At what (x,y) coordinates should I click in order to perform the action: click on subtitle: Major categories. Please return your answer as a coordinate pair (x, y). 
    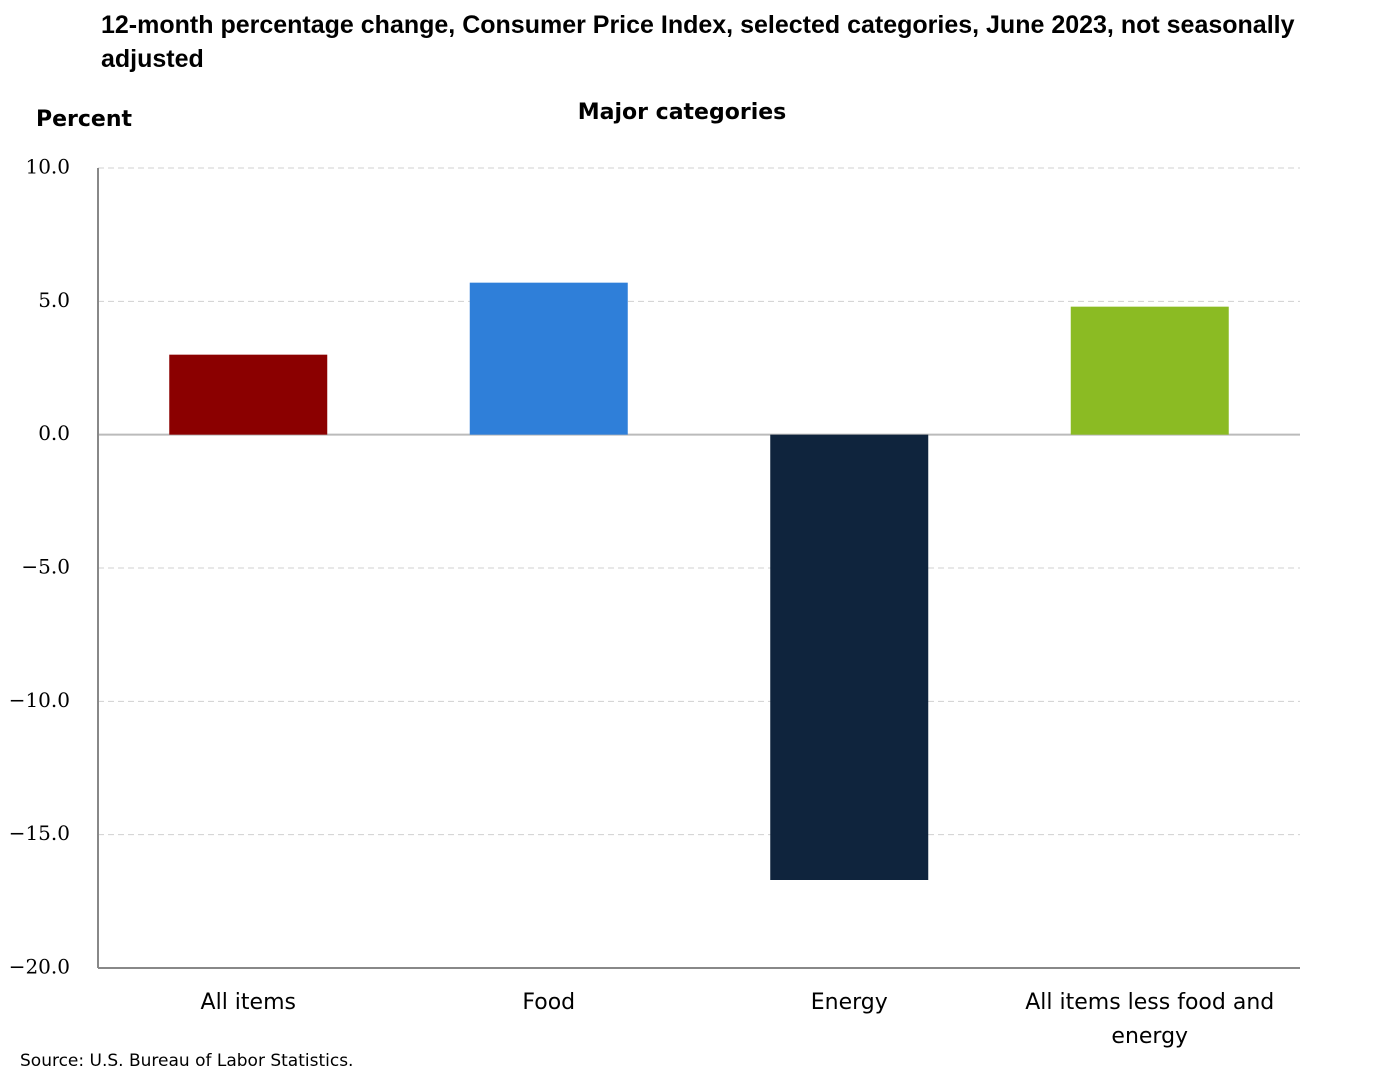
    Looking at the image, I should click on (682, 112).